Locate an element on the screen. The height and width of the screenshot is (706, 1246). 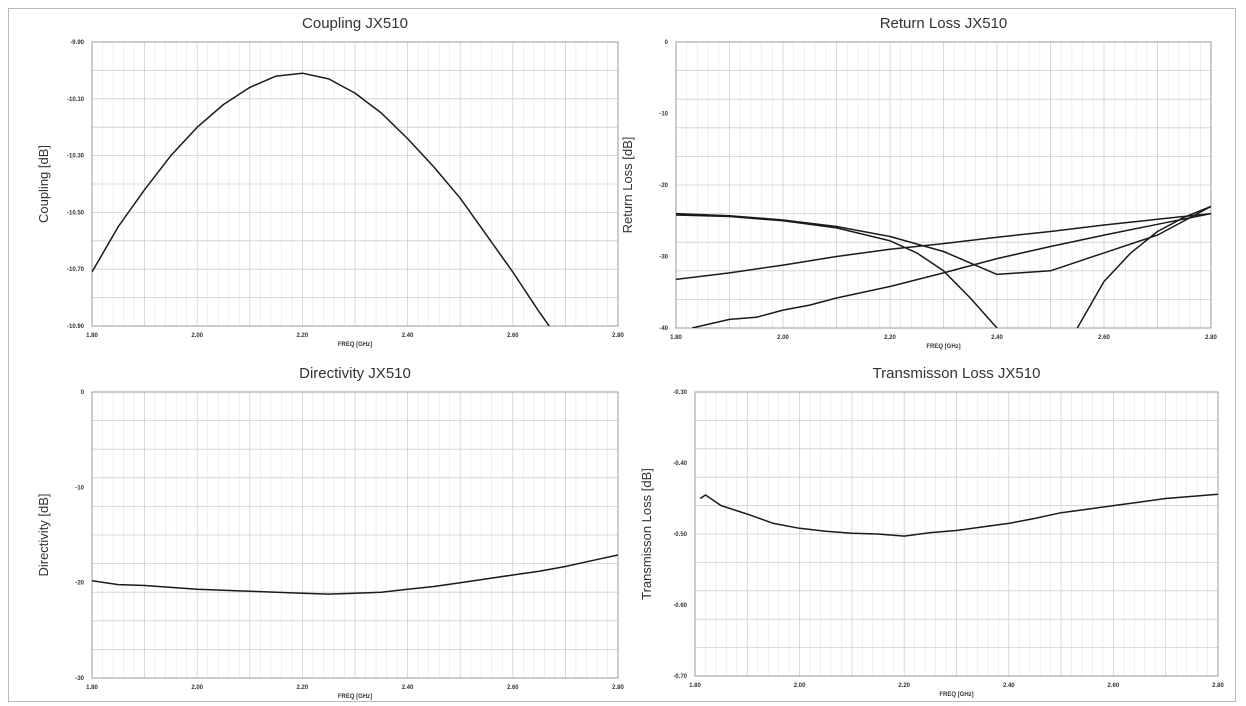
y-tick-label: -0.40 is located at coordinates (680, 464).